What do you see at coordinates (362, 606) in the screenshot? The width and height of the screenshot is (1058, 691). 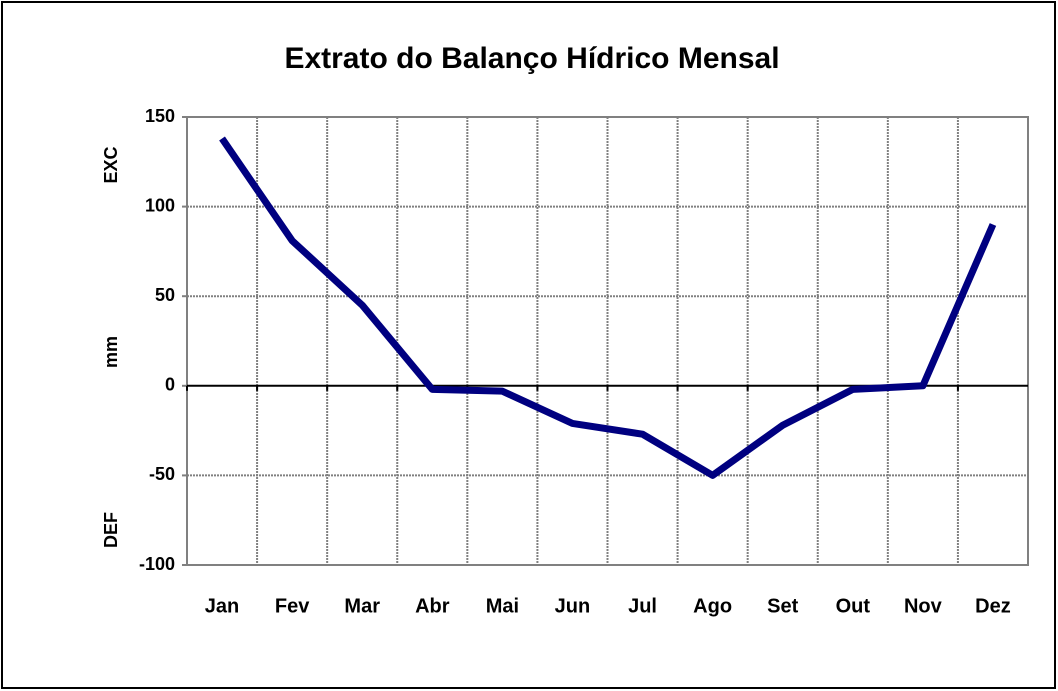 I see `x-tick-label: Mar` at bounding box center [362, 606].